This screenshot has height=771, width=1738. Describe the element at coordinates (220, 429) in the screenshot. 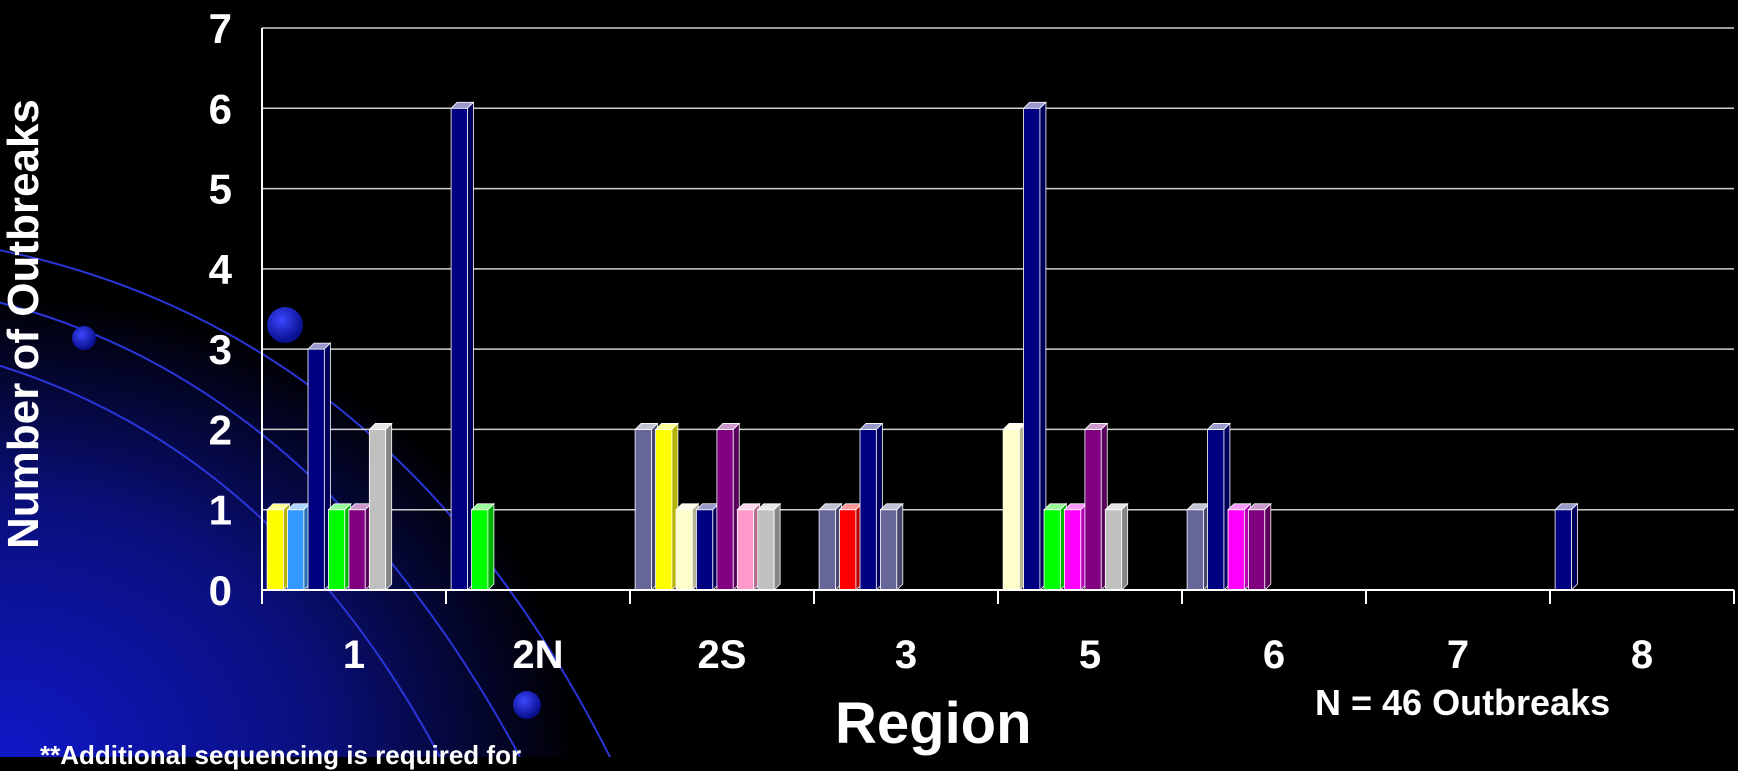

I see `y-tick-label: 2` at that location.